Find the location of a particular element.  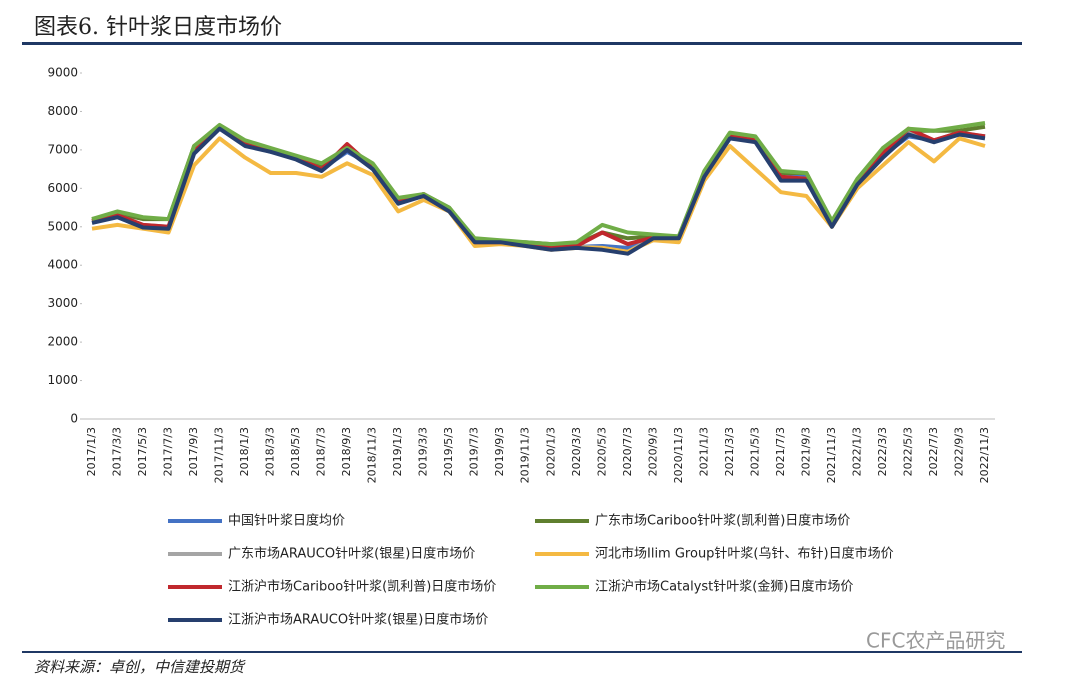

y-tick-label: 6000 is located at coordinates (62, 188).